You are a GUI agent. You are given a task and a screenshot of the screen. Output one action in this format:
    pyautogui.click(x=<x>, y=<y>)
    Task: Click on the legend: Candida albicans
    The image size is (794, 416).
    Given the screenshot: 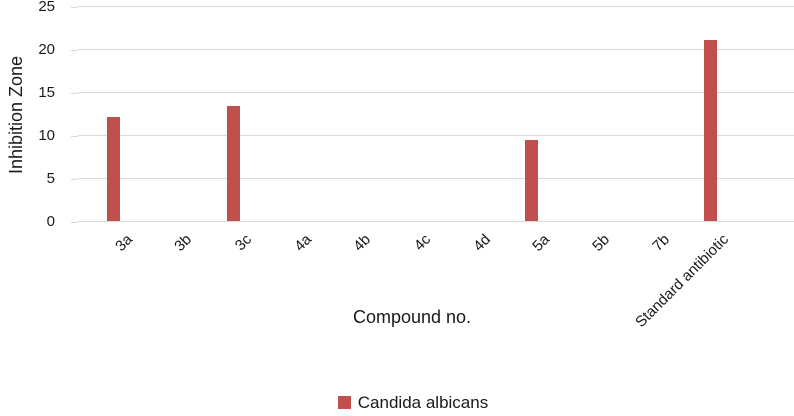 What is the action you would take?
    pyautogui.click(x=405, y=402)
    